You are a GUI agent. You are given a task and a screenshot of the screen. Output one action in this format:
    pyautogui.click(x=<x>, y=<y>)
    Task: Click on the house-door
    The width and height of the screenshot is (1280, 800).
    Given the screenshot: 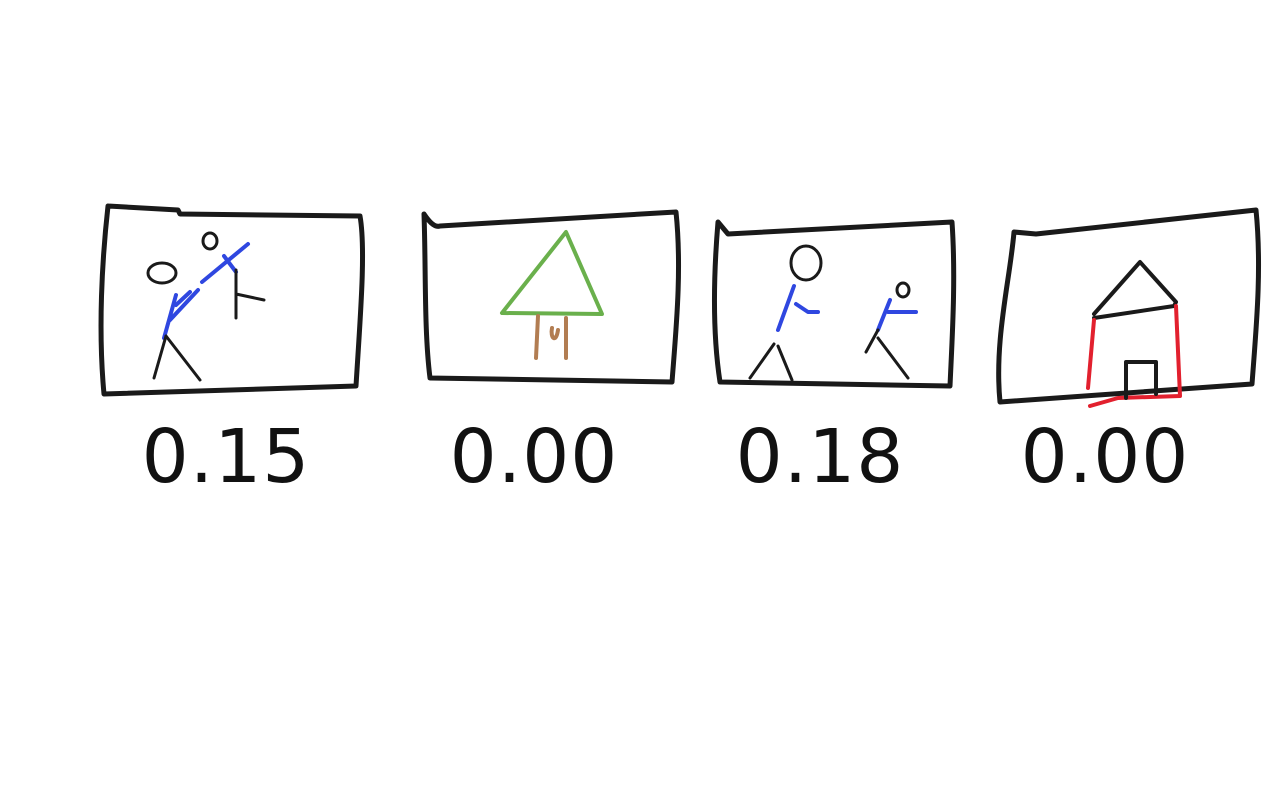 What is the action you would take?
    pyautogui.click(x=1141, y=380)
    